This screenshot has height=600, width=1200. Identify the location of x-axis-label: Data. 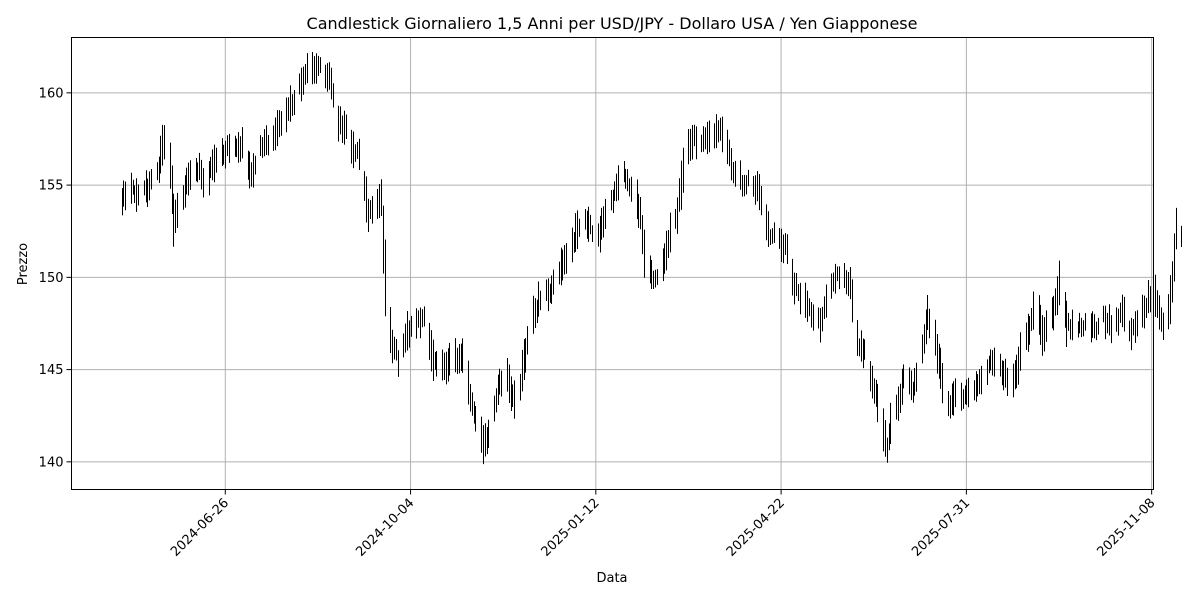
(611, 578).